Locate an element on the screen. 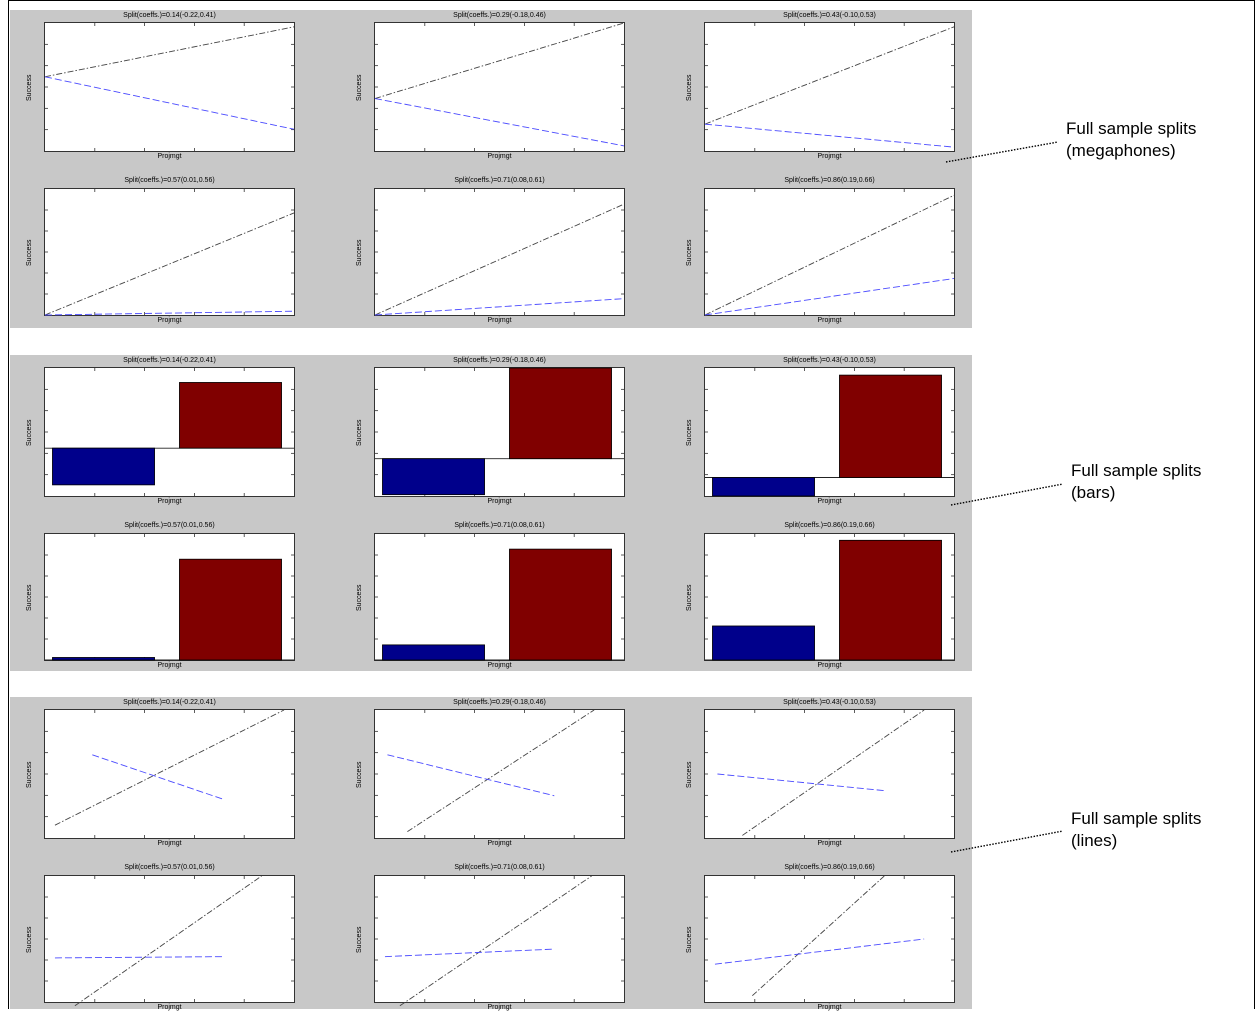  plot-title: Split(coeffs.)=0.29(-0.18,0.46) is located at coordinates (499, 360).